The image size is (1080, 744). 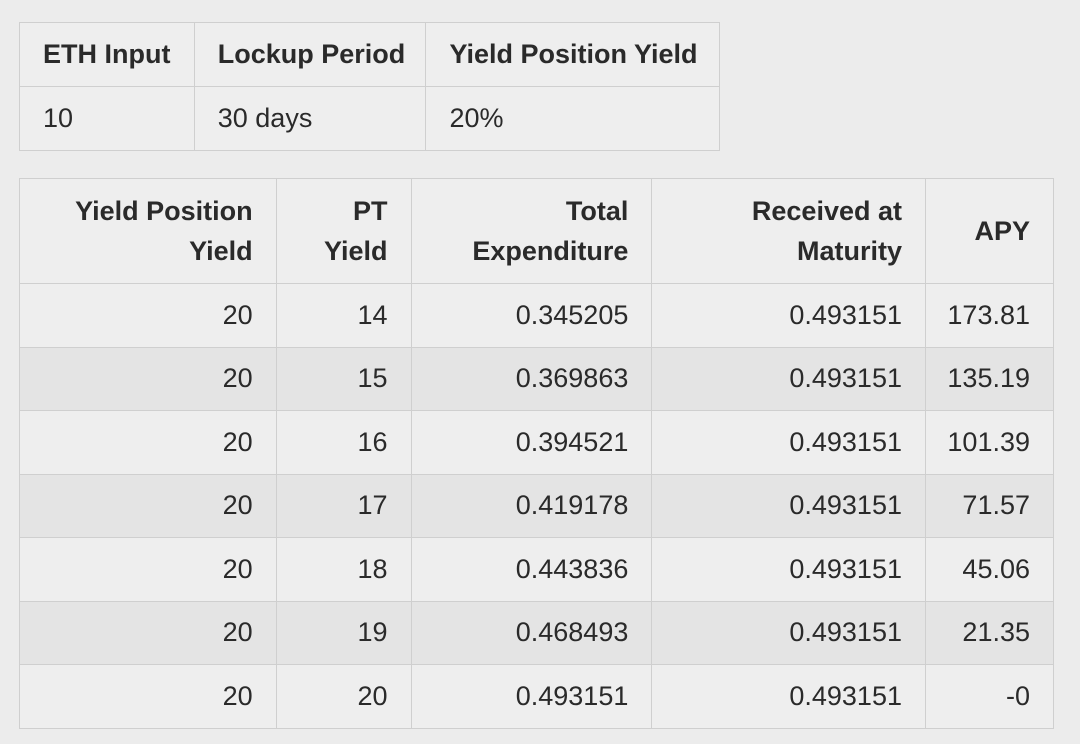 I want to click on cell-pt-yield: 19, so click(x=343, y=632).